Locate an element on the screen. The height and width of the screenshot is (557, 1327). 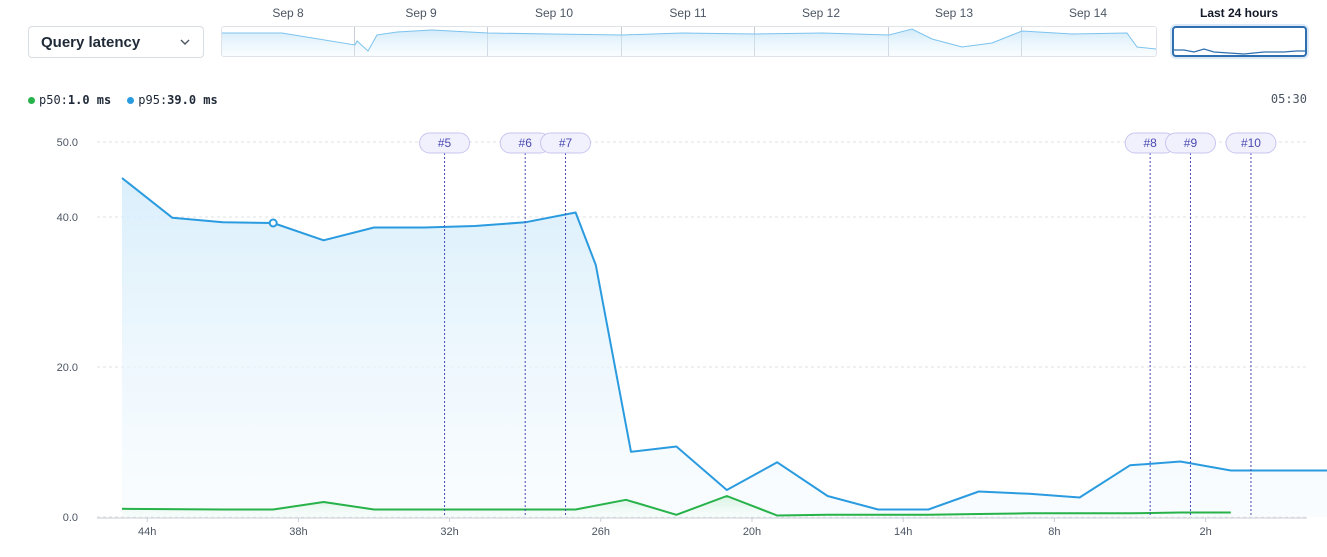
p95-dot-icon is located at coordinates (131, 100).